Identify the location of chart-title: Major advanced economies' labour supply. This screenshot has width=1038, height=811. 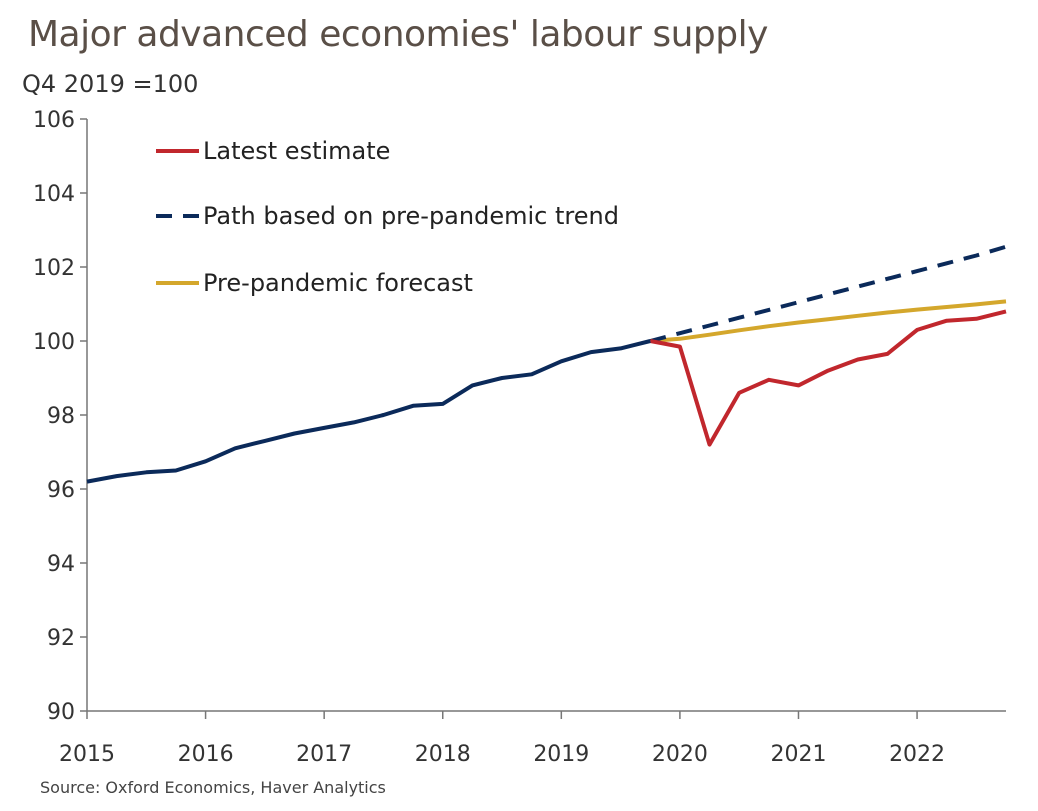
(398, 34).